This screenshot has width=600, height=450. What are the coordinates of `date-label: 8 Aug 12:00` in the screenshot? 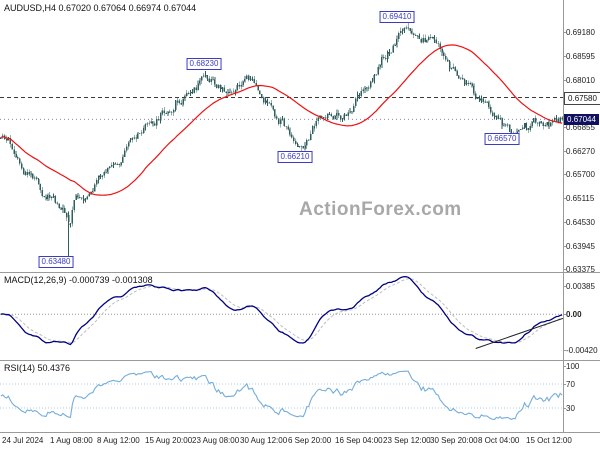 It's located at (118, 440).